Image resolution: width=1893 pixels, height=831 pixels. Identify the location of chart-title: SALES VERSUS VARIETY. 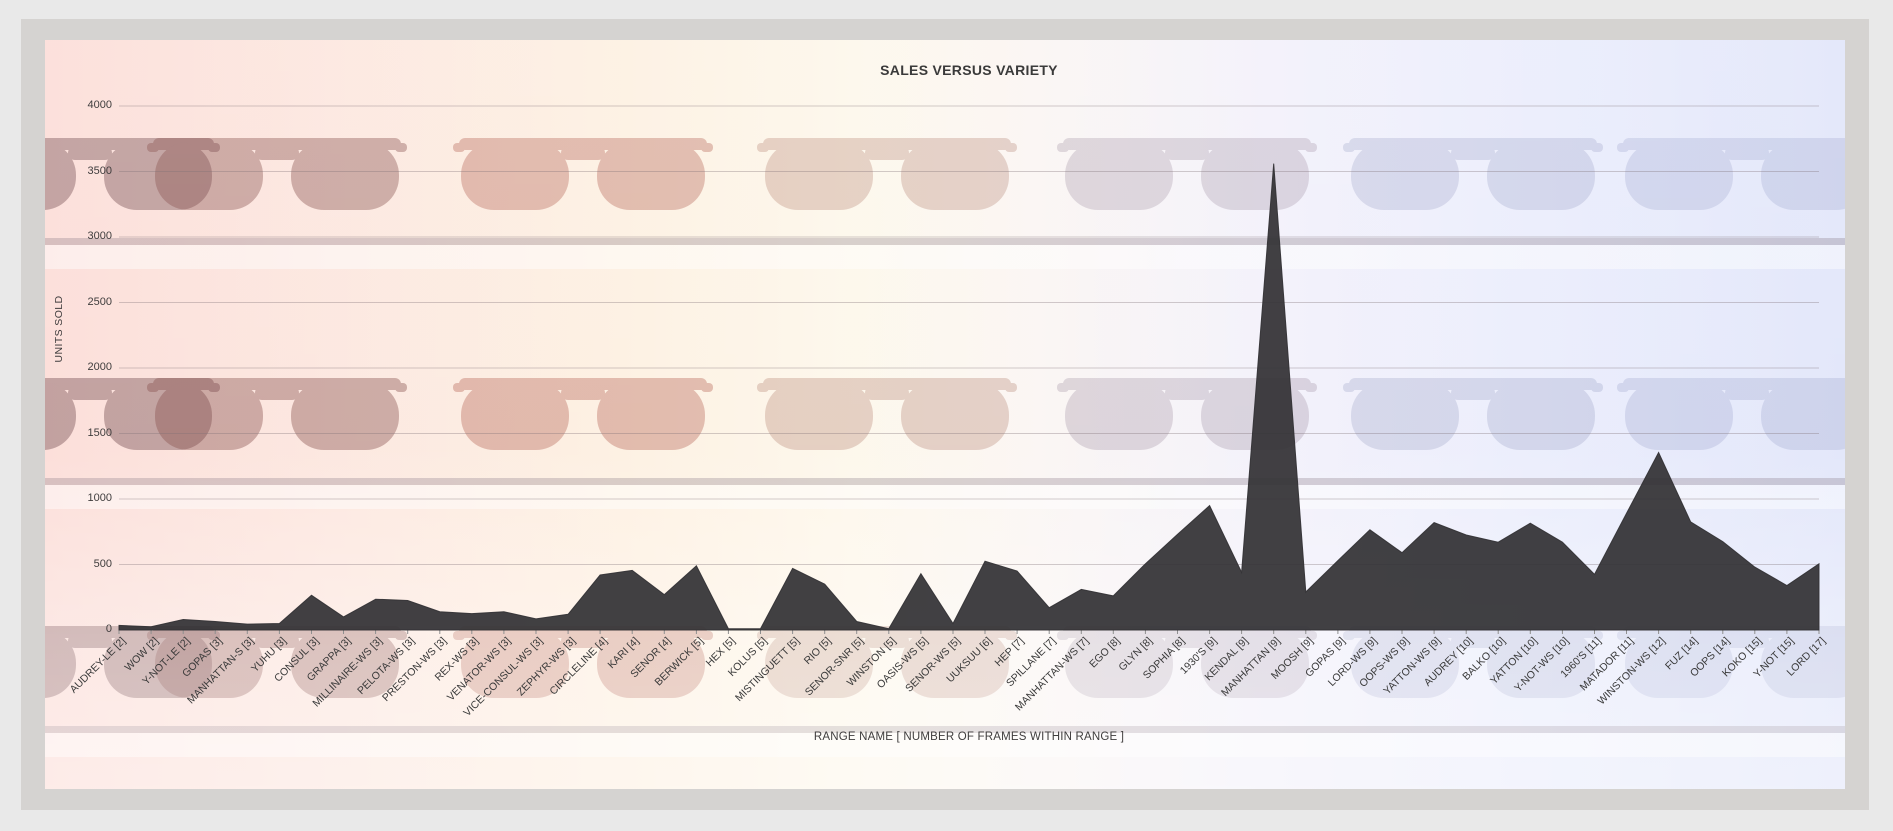
(969, 70).